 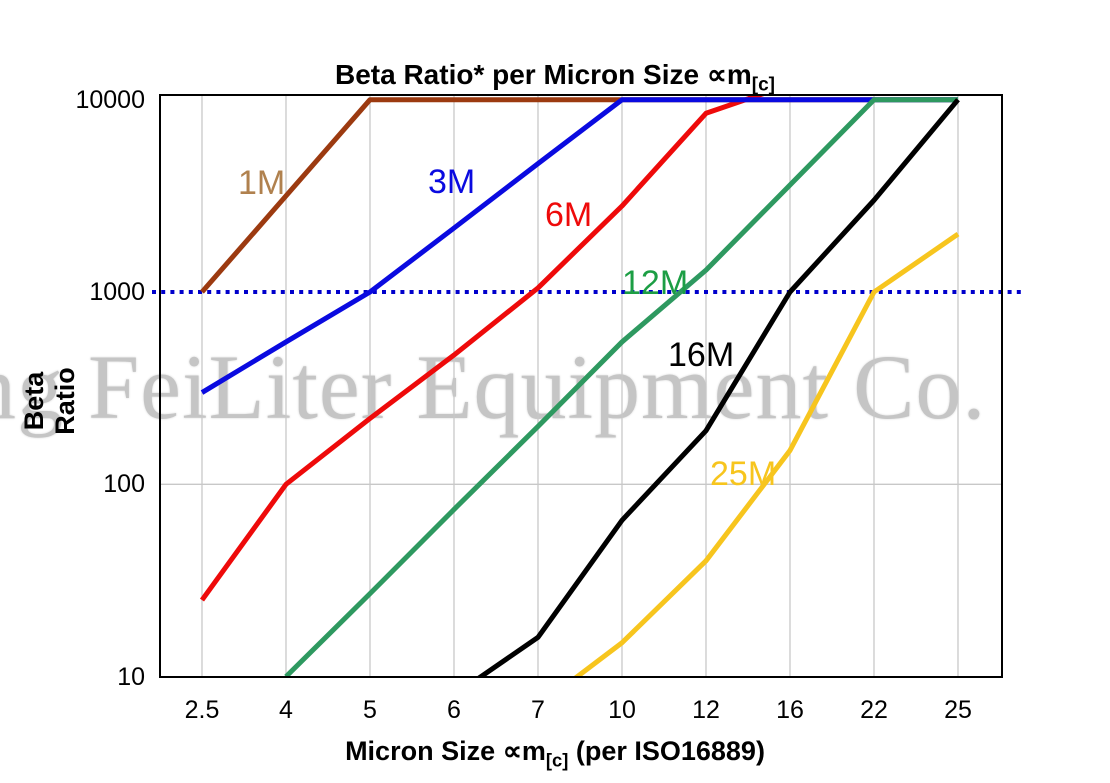 What do you see at coordinates (743, 474) in the screenshot?
I see `series-label-25M: 25M` at bounding box center [743, 474].